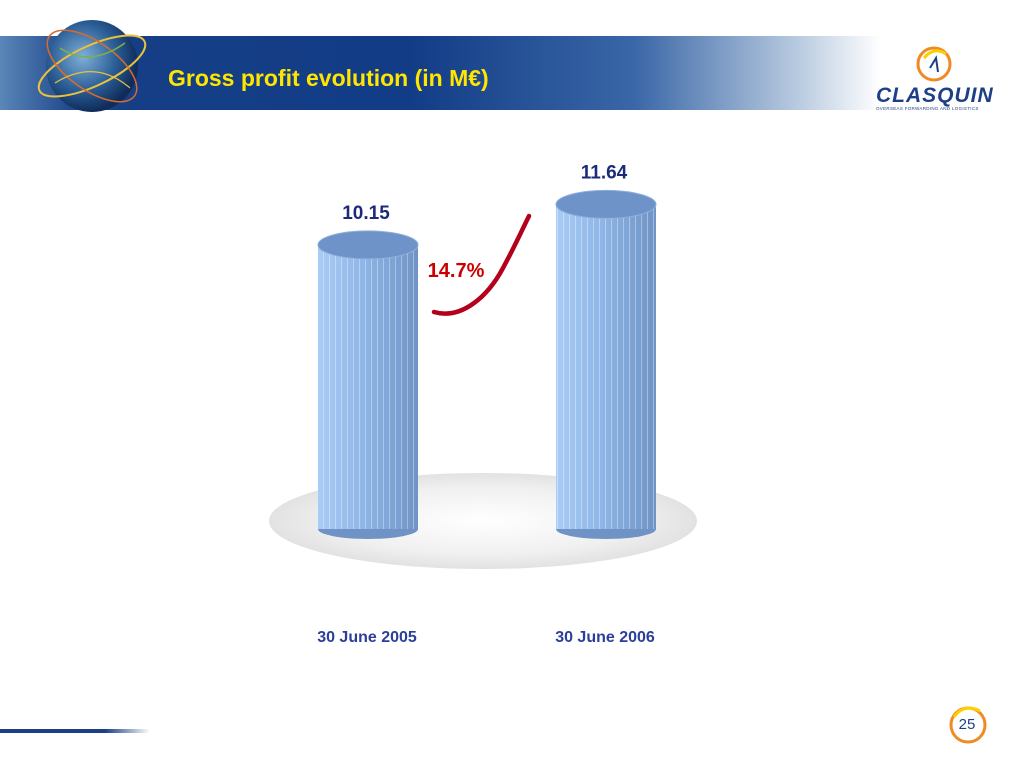 This screenshot has width=1024, height=768. I want to click on brand-tagline: OVERSEAS FORWARDING AND LOGISTICS, so click(927, 108).